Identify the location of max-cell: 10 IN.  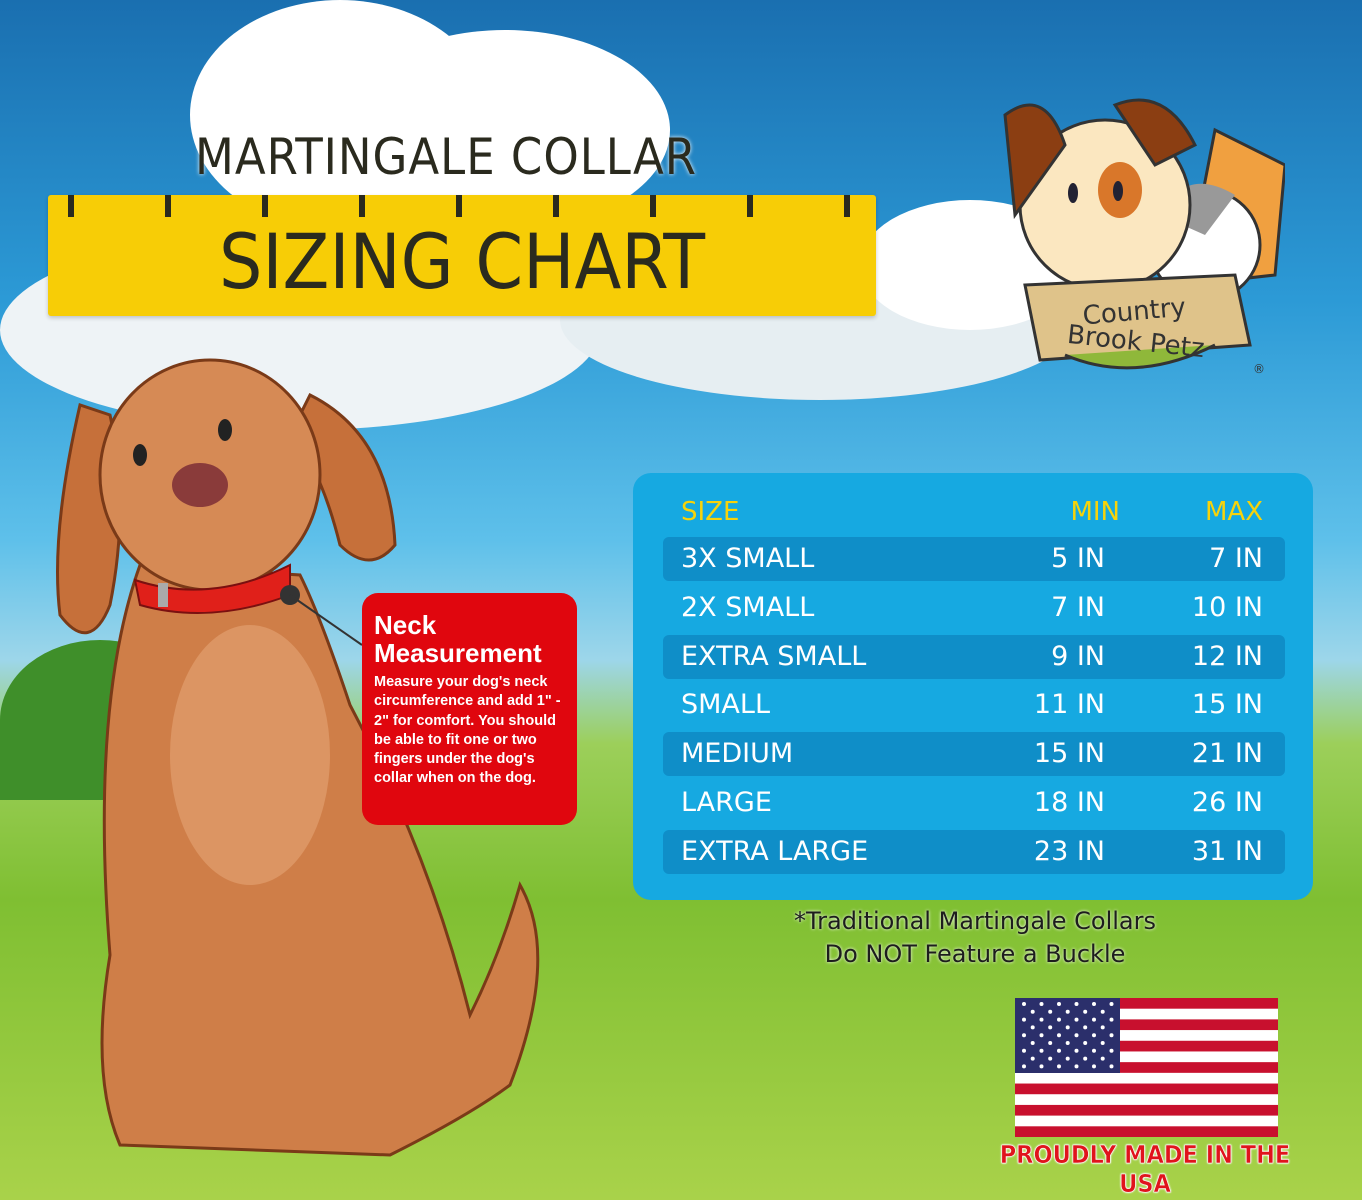
(1227, 607).